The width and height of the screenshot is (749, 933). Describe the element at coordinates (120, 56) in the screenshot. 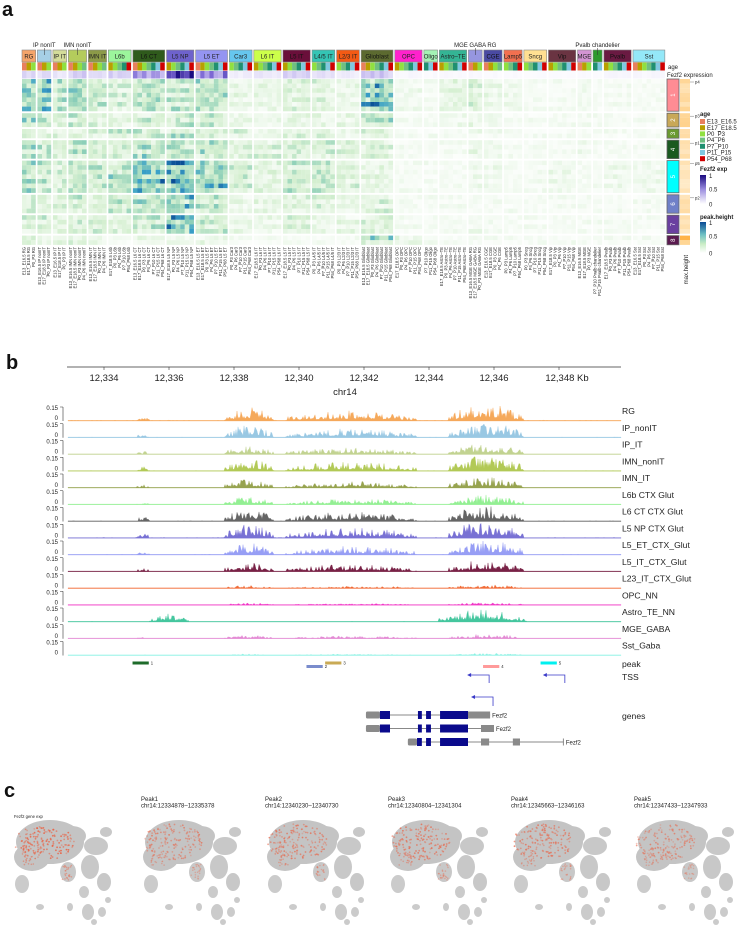

I see `group-header-box` at that location.